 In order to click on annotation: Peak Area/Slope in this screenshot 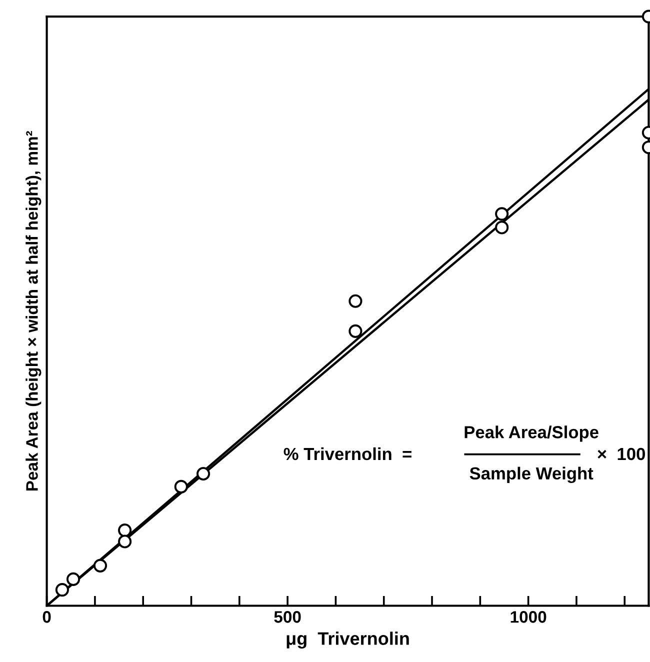, I will do `click(531, 434)`.